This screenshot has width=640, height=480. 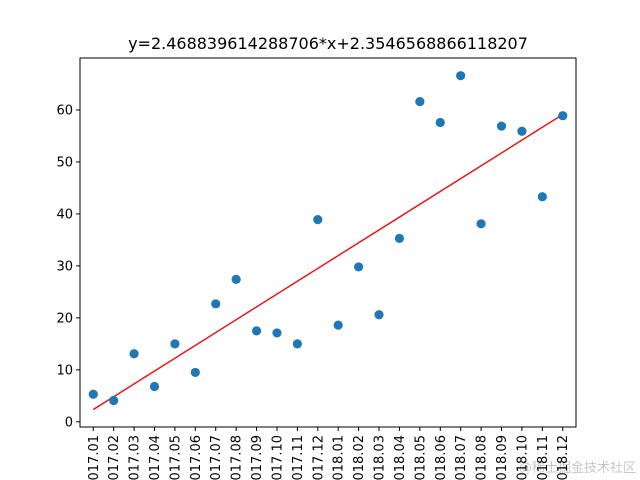 What do you see at coordinates (577, 468) in the screenshot?
I see `watermark: @稀土掘金技术社区` at bounding box center [577, 468].